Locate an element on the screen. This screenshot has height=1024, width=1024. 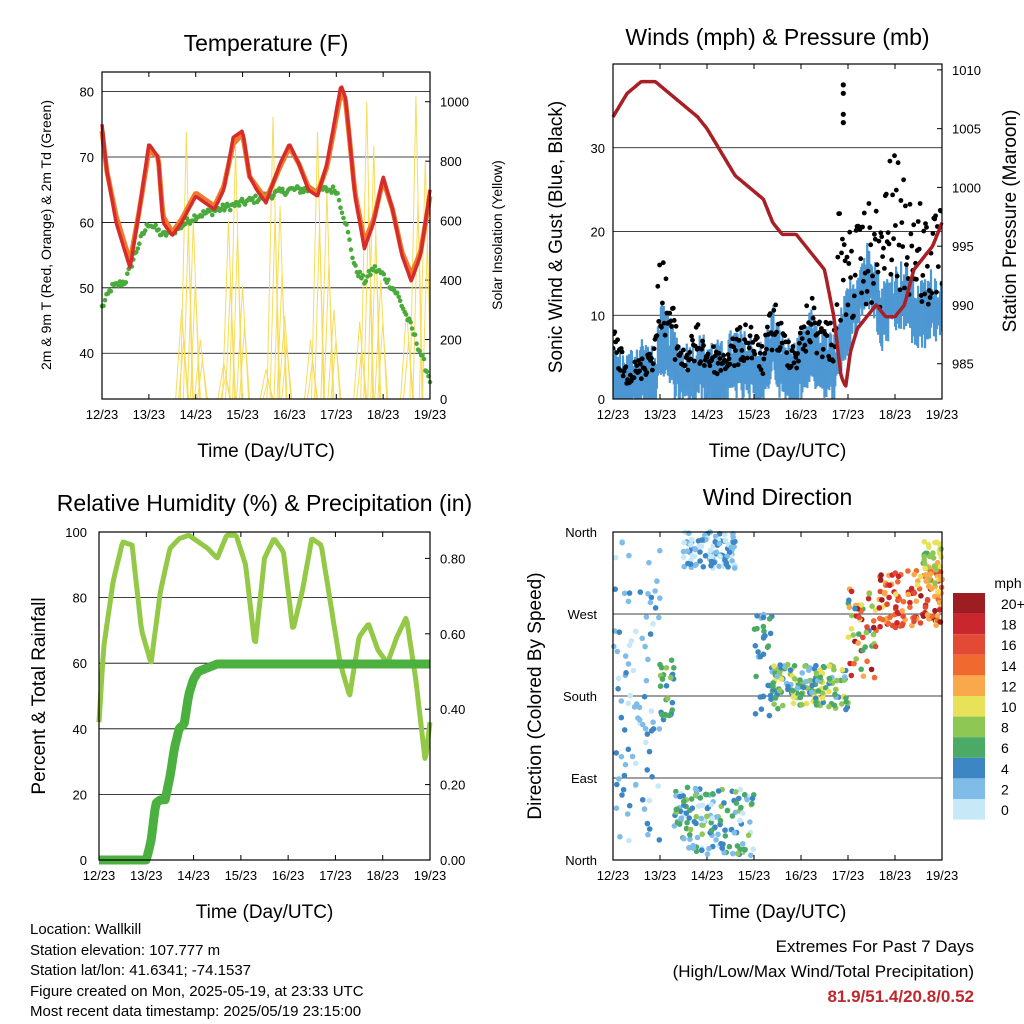
extremes-subtitle: (High/Low/Max Wind/Total Precipitation) is located at coordinates (823, 971).